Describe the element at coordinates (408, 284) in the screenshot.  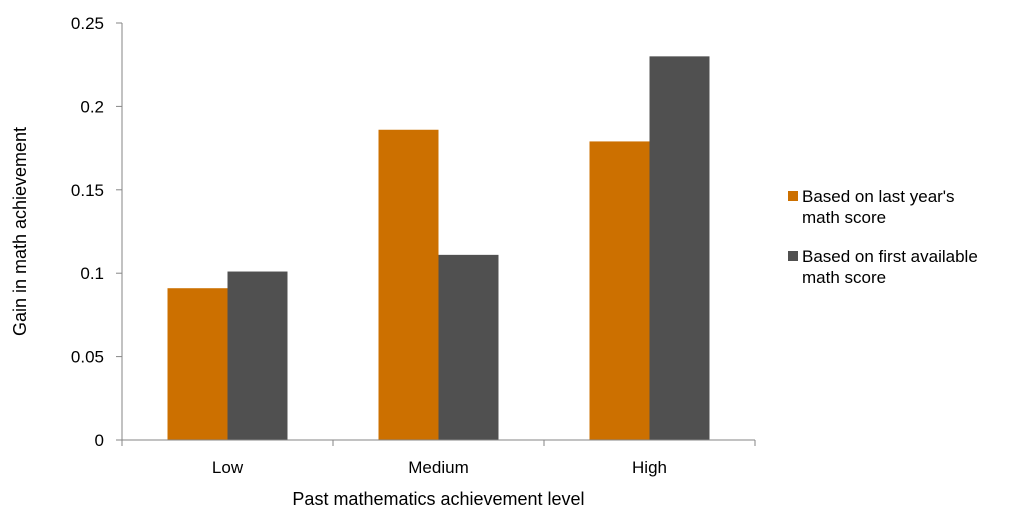
I see `bar-last-year-medium` at that location.